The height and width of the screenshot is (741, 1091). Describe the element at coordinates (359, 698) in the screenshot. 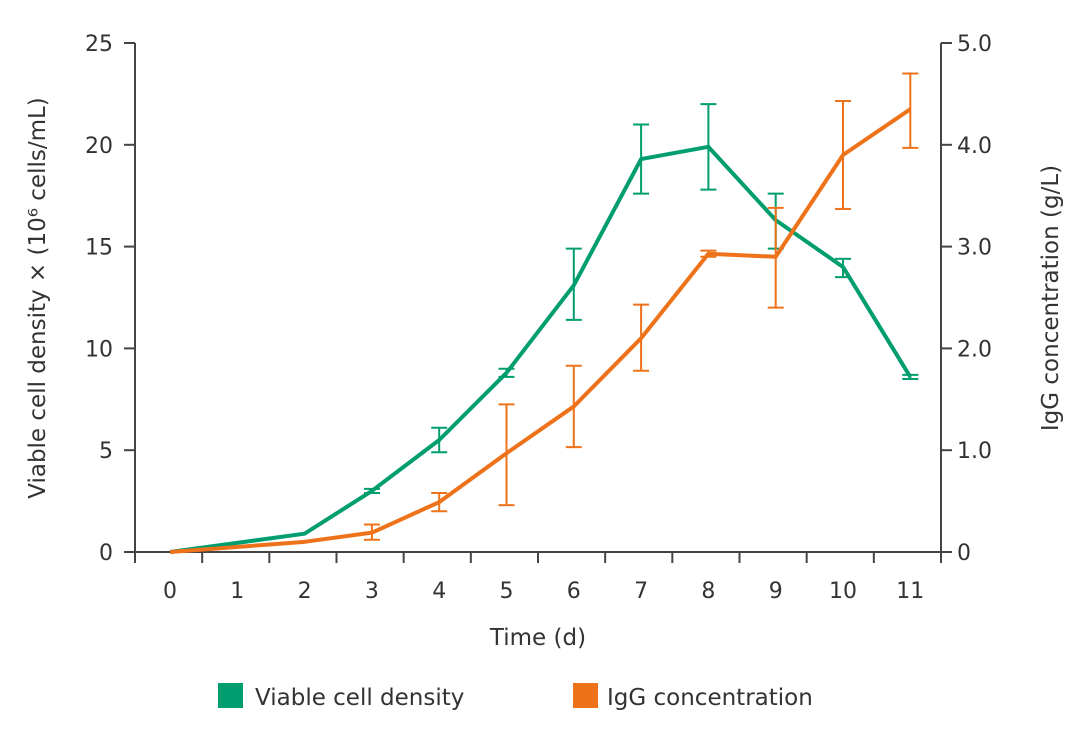

I see `legend-label-viable-cell-density: Viable cell density` at that location.